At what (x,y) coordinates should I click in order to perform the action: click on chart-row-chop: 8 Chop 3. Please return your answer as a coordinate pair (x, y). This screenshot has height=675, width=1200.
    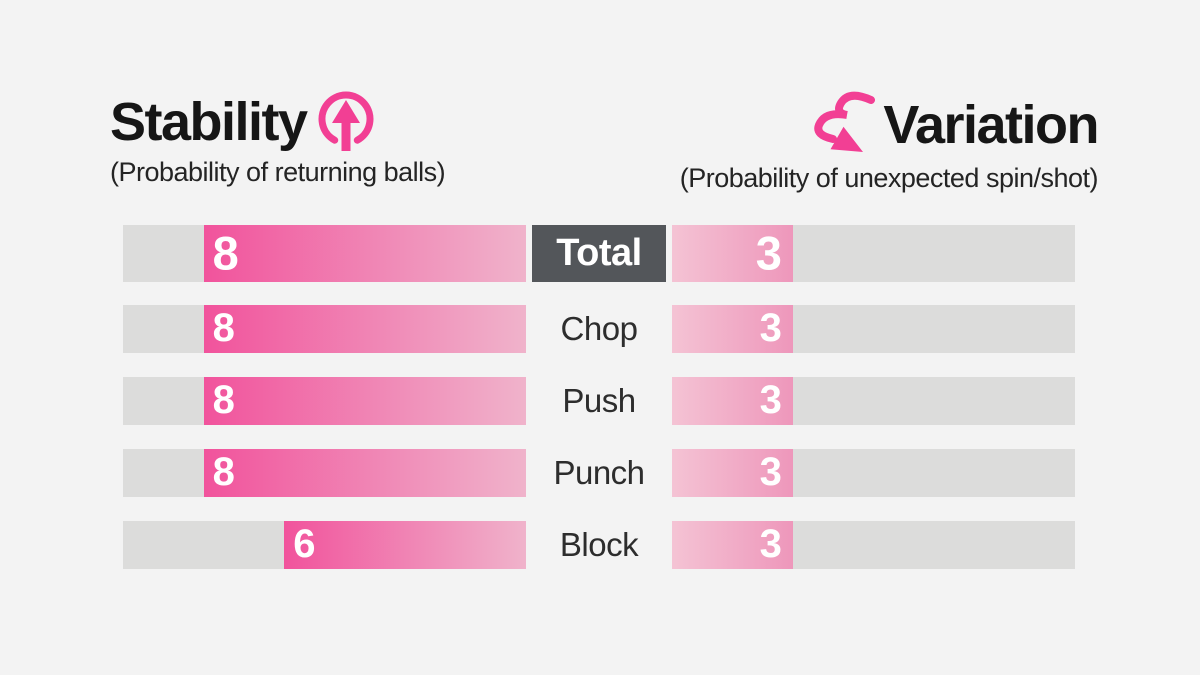
    Looking at the image, I should click on (599, 329).